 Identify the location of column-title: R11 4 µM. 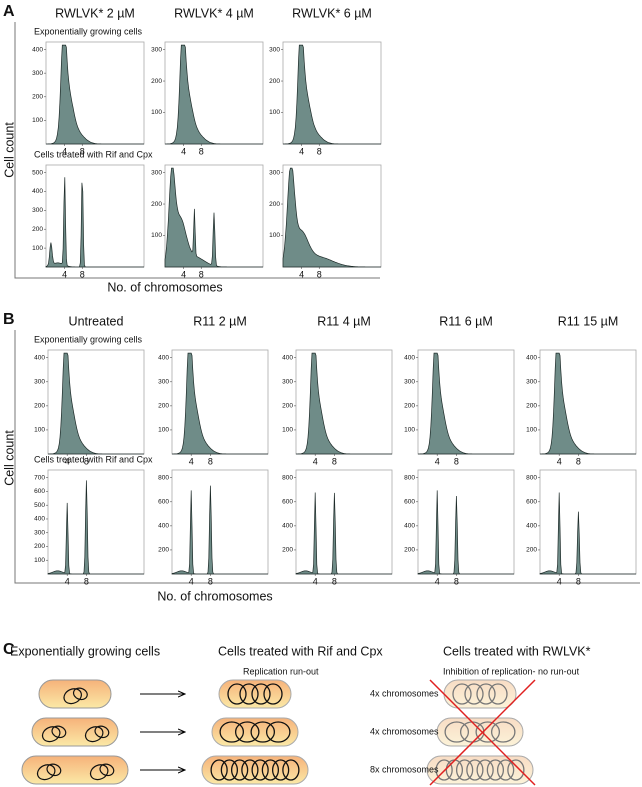
(344, 321).